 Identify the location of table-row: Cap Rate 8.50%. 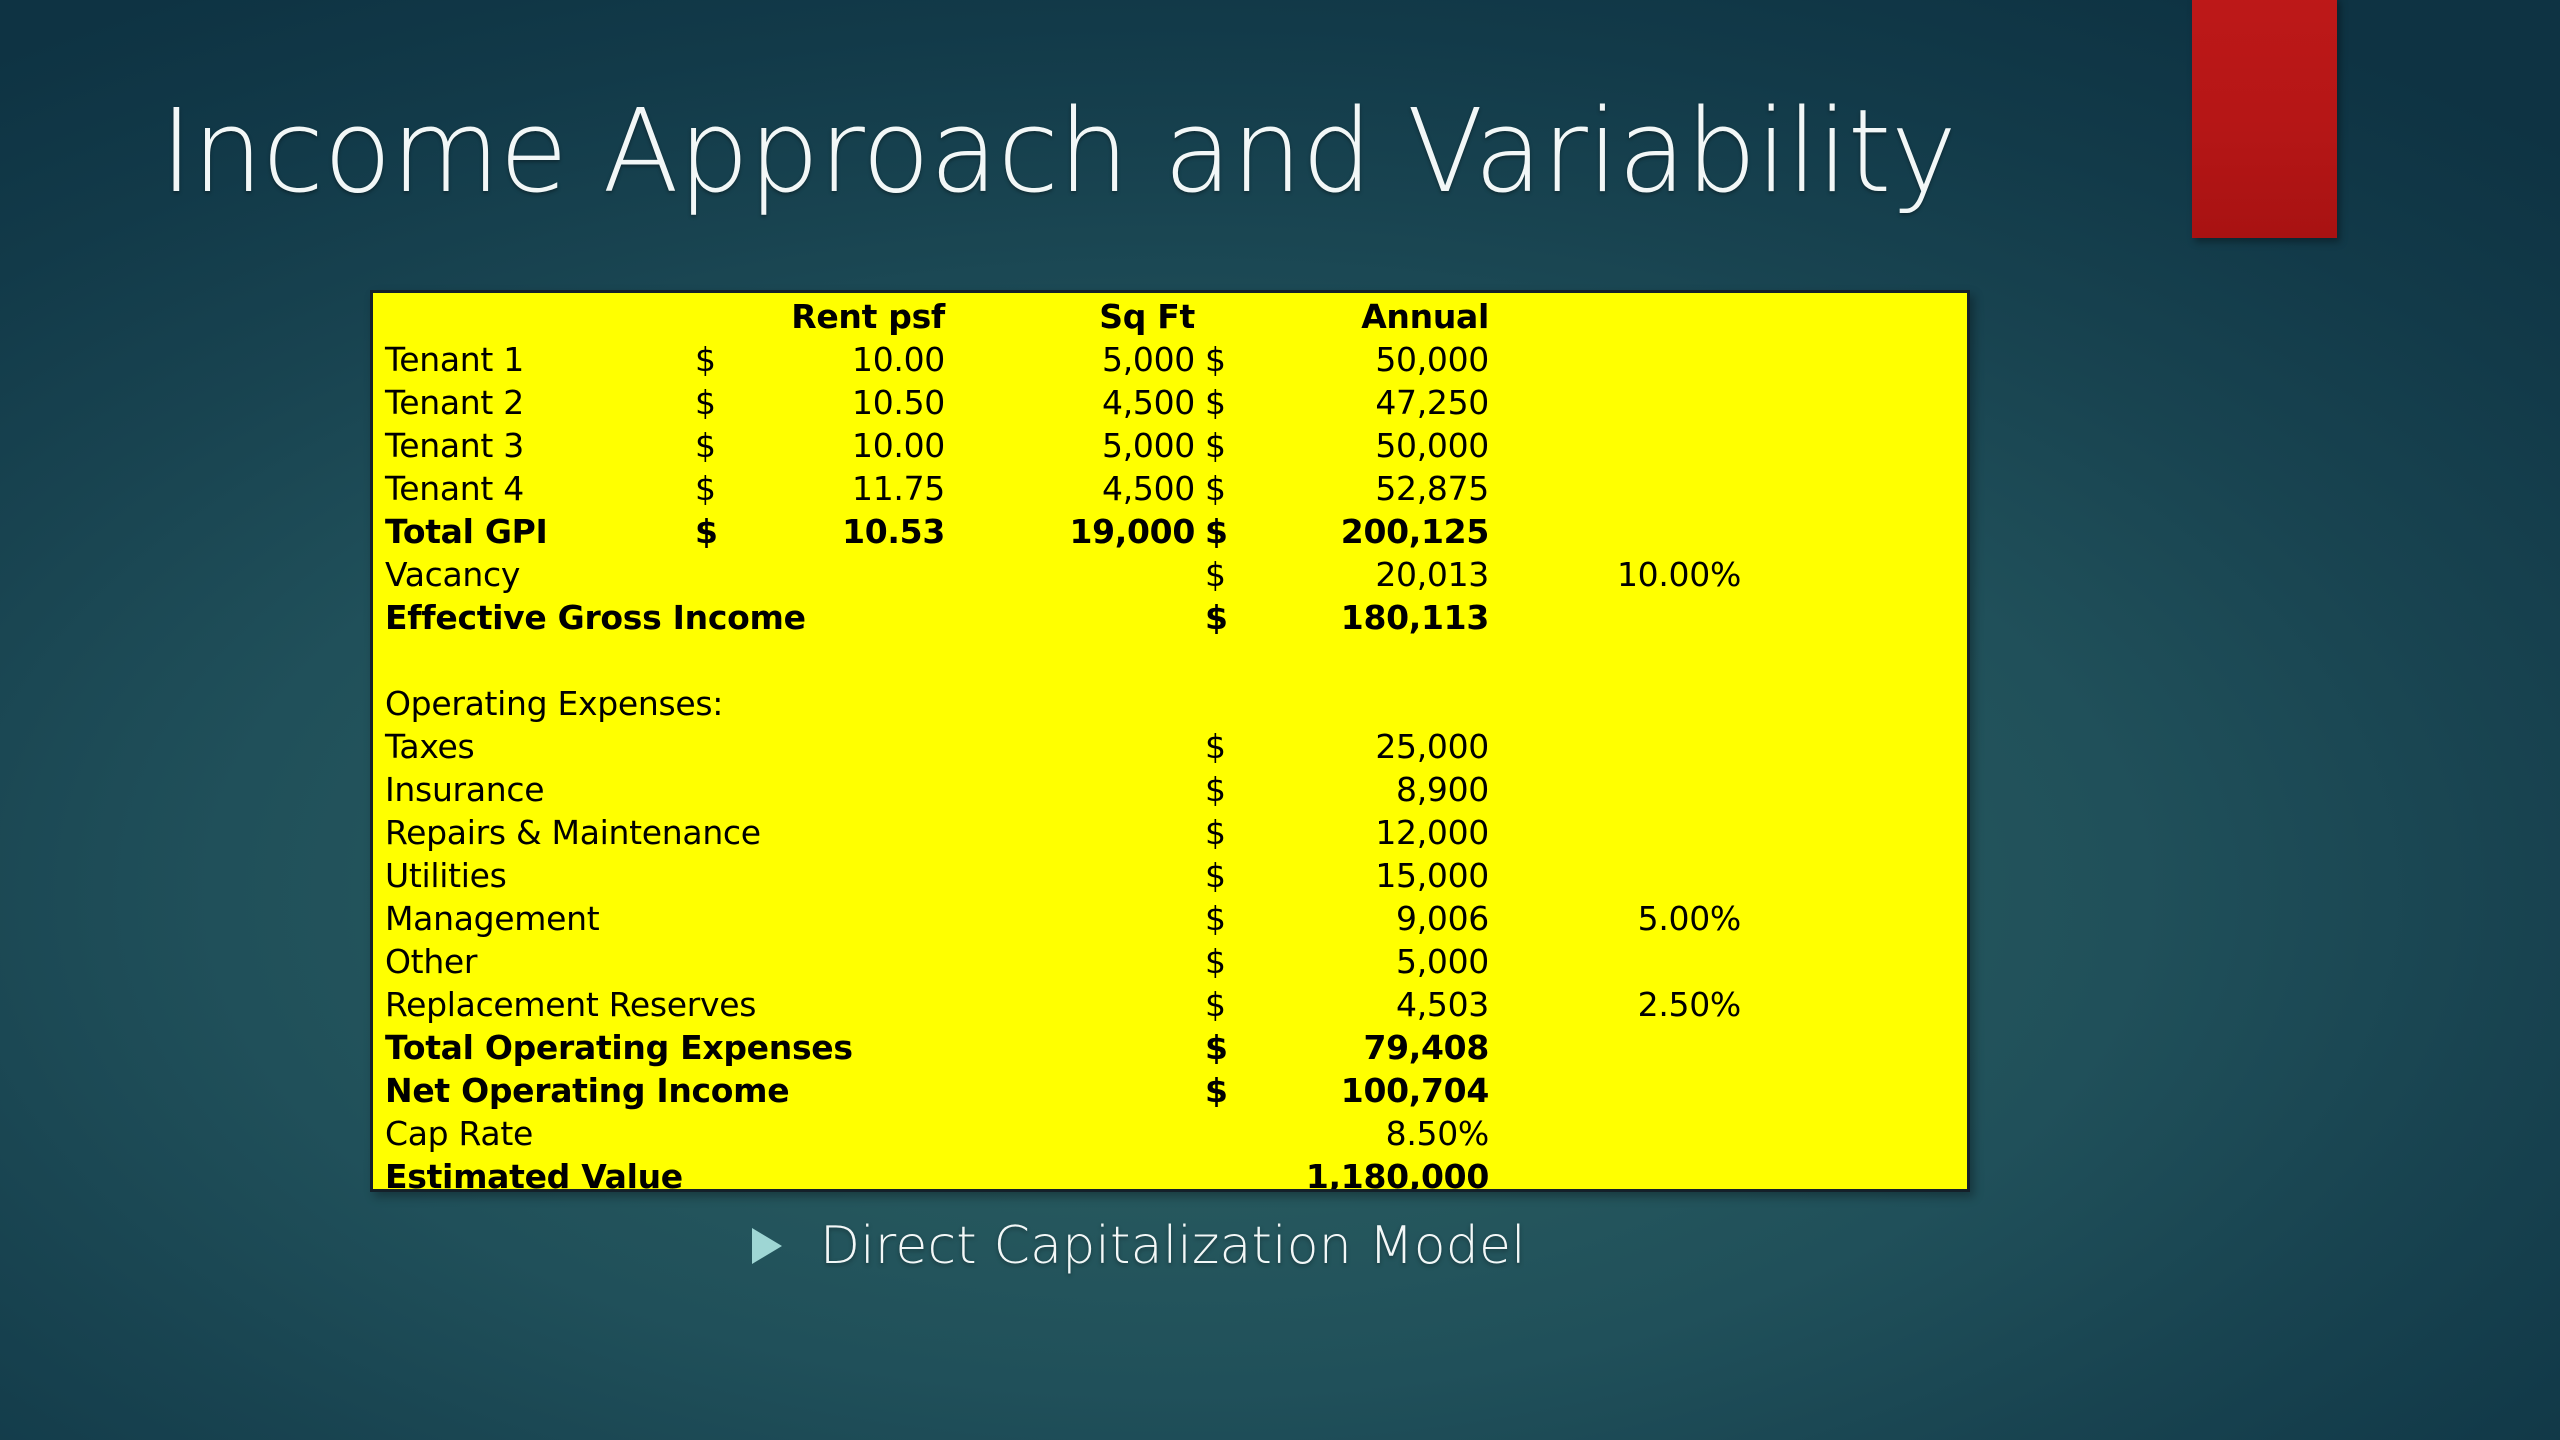
(1170, 1133).